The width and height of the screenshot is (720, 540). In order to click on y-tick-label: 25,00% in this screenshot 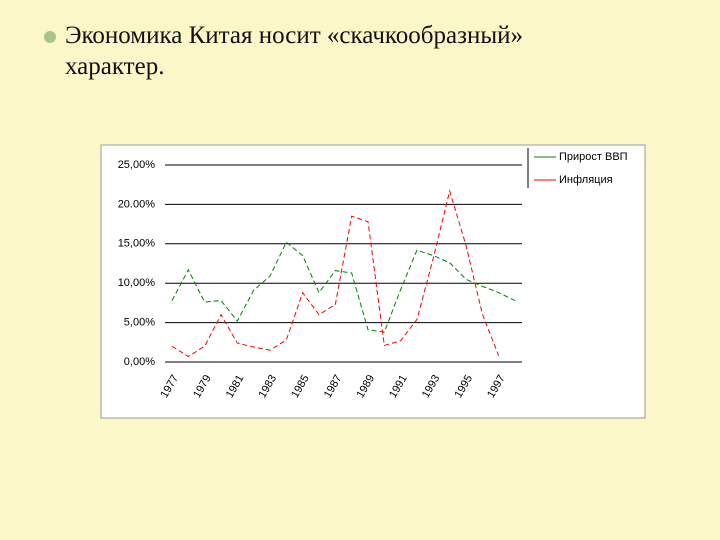, I will do `click(137, 165)`.